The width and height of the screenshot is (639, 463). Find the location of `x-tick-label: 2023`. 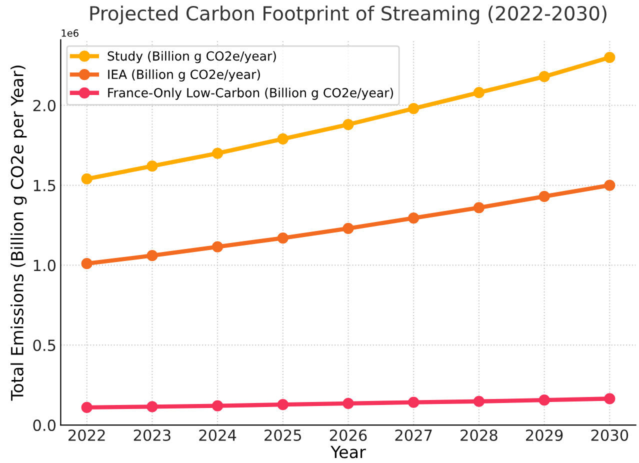

x-tick-label: 2023 is located at coordinates (152, 435).